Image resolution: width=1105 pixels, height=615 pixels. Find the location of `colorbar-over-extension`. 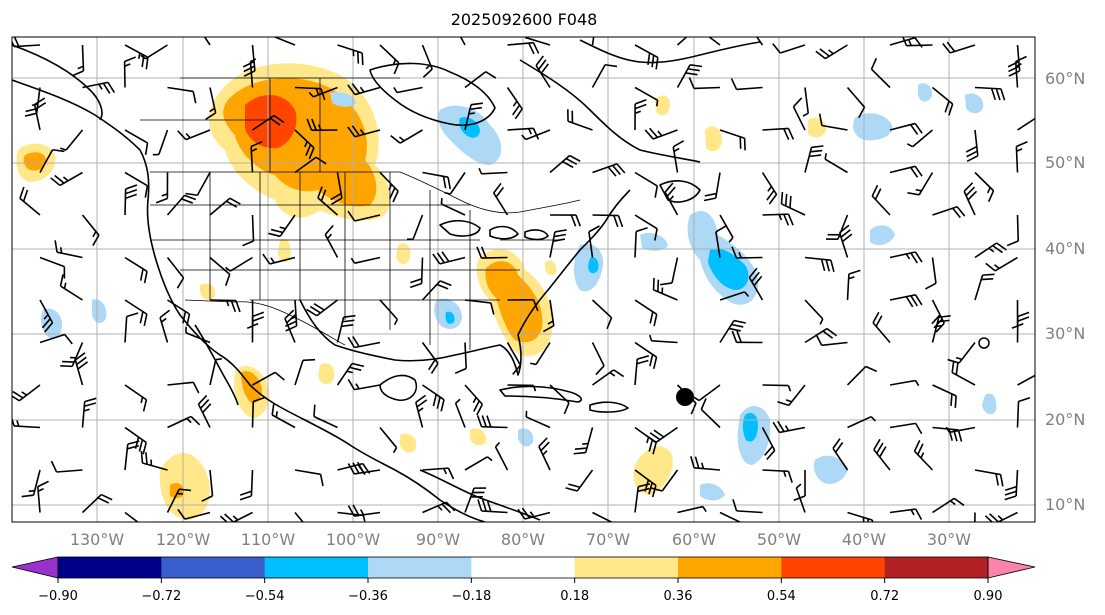

colorbar-over-extension is located at coordinates (1011, 567).